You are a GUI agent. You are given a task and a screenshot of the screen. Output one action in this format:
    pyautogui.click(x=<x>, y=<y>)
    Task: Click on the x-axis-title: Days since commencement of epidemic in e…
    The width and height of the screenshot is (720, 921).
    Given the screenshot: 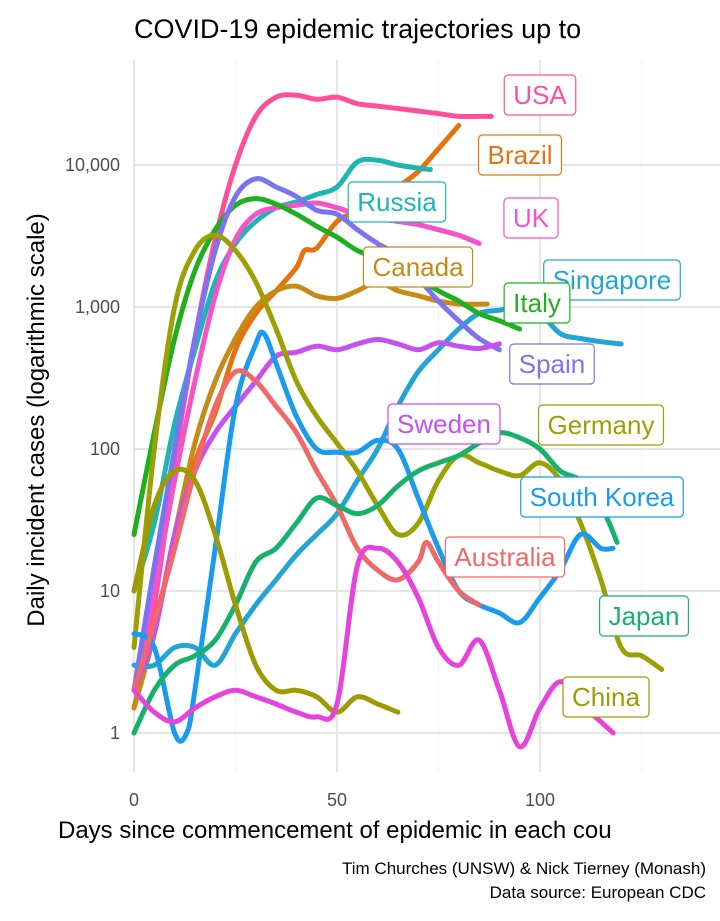 What is the action you would take?
    pyautogui.click(x=335, y=830)
    